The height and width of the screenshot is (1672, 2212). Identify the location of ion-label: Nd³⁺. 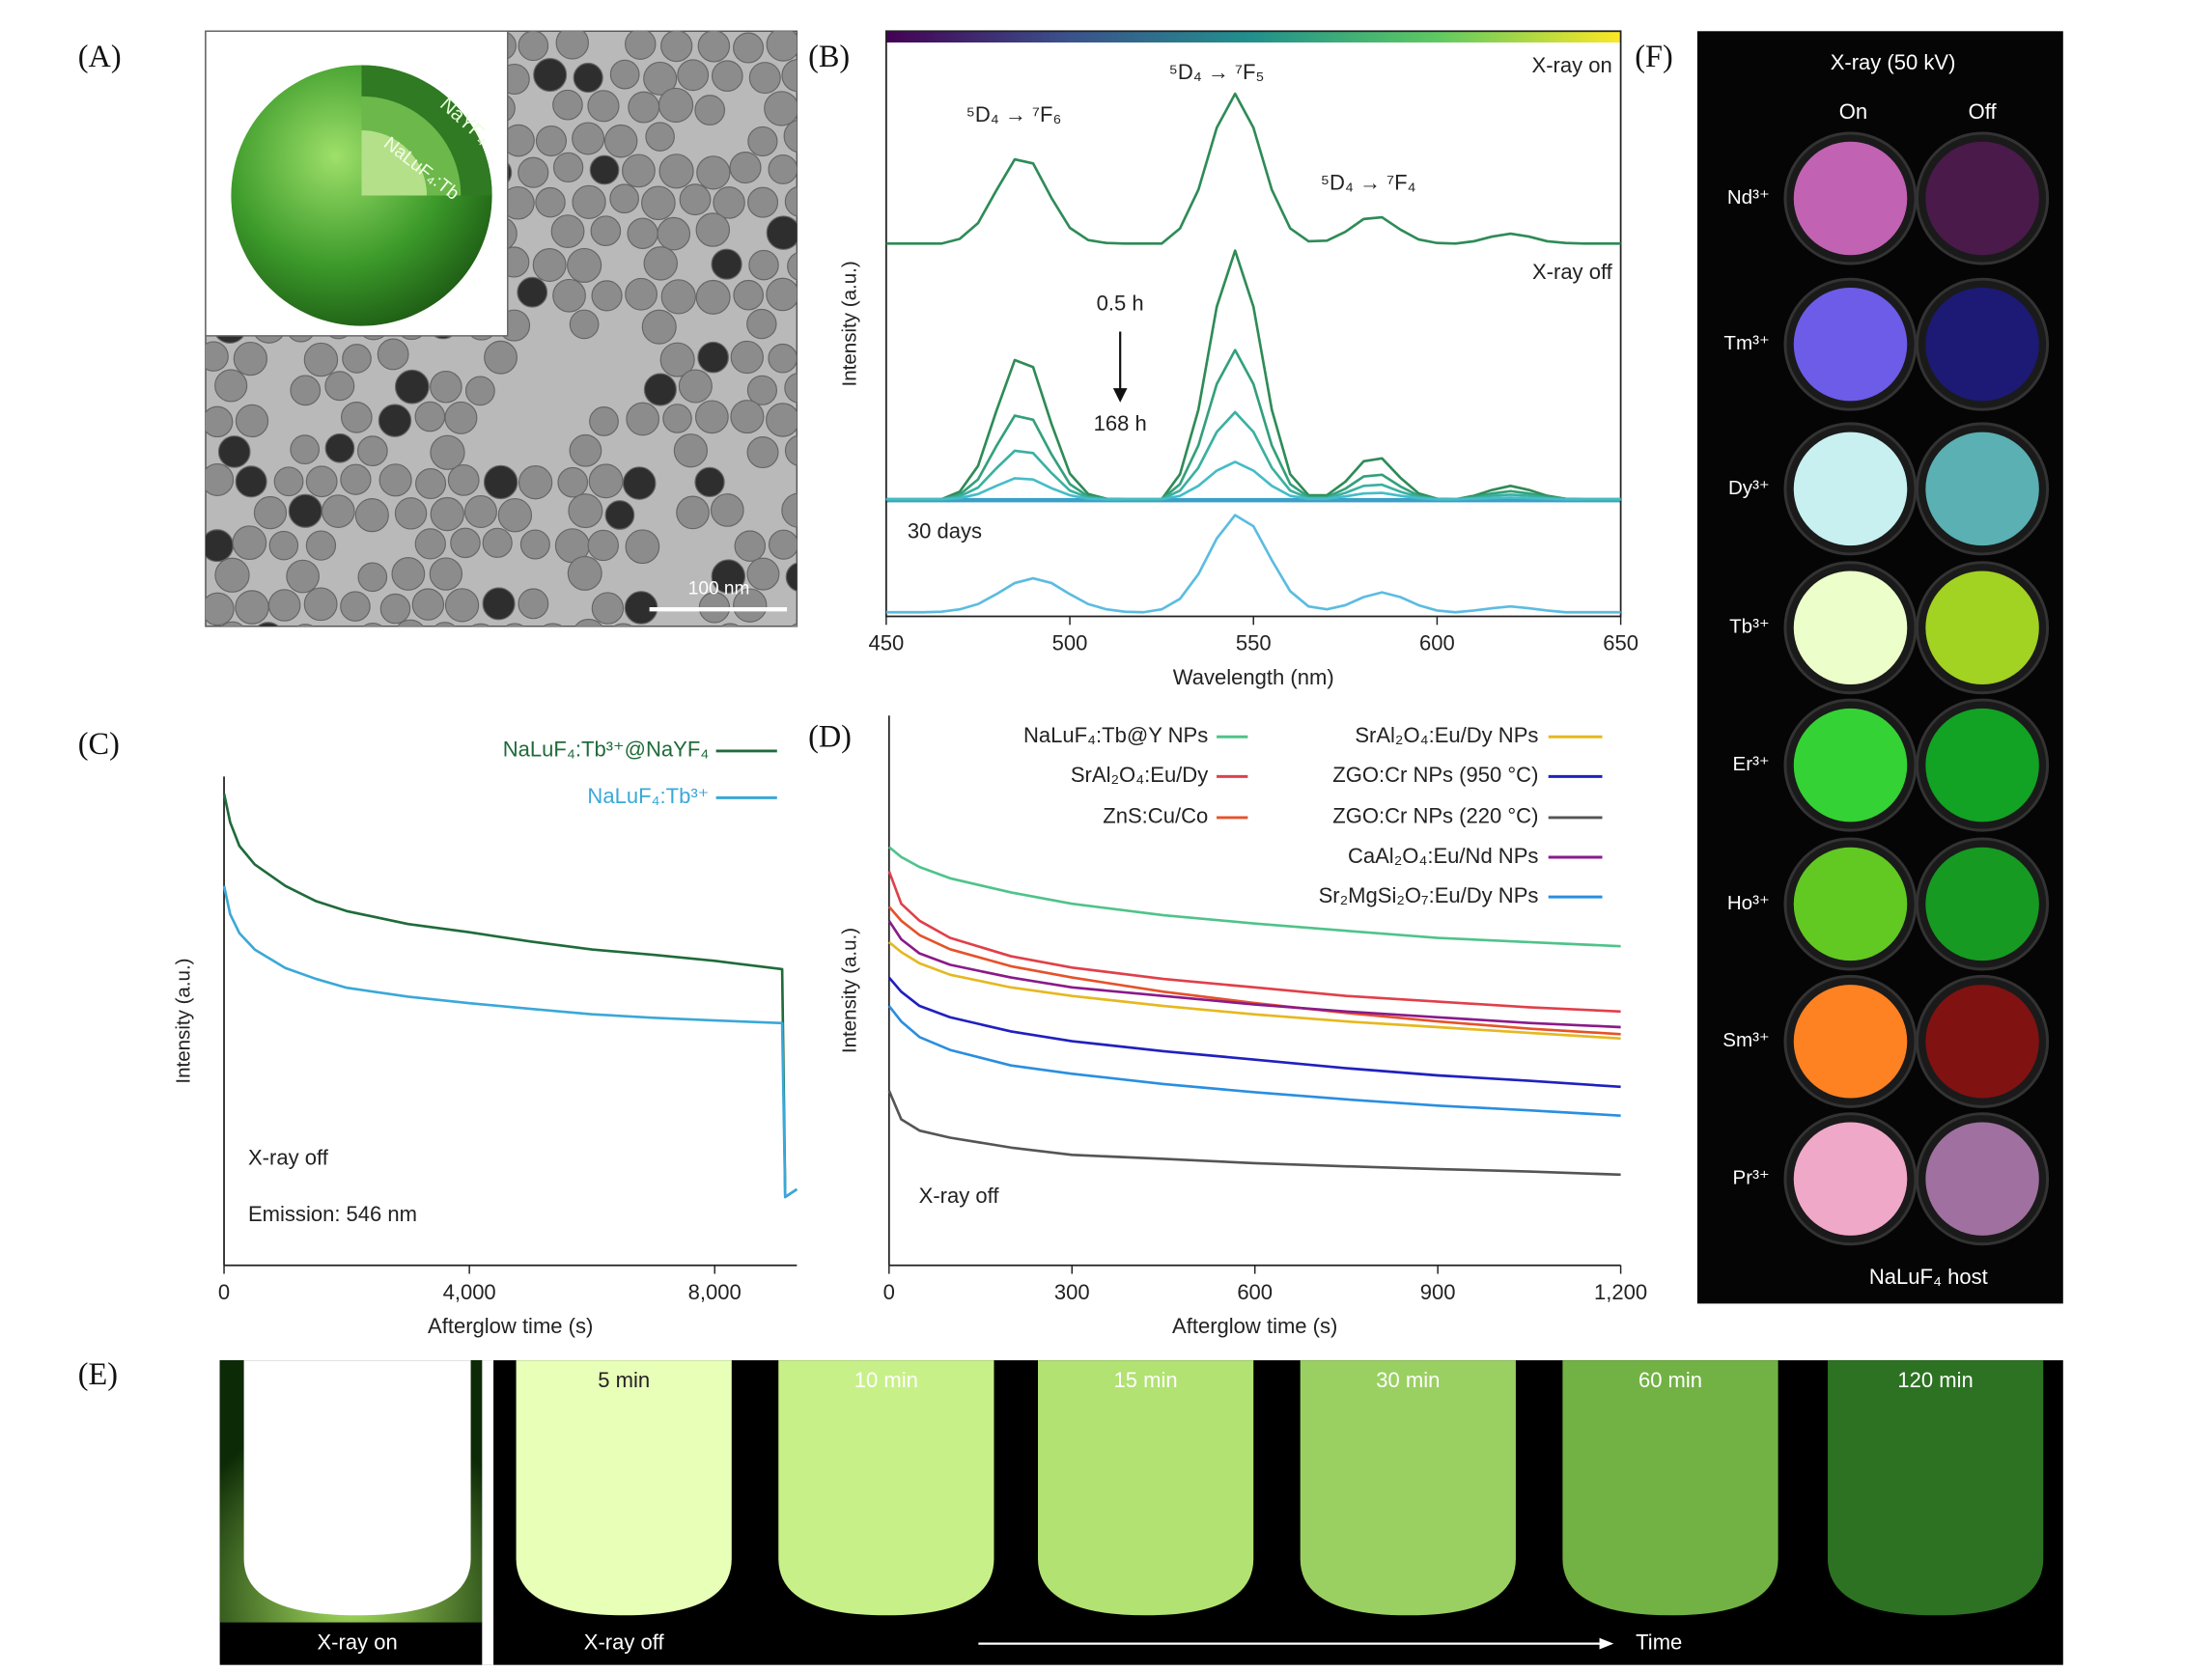
(1749, 197).